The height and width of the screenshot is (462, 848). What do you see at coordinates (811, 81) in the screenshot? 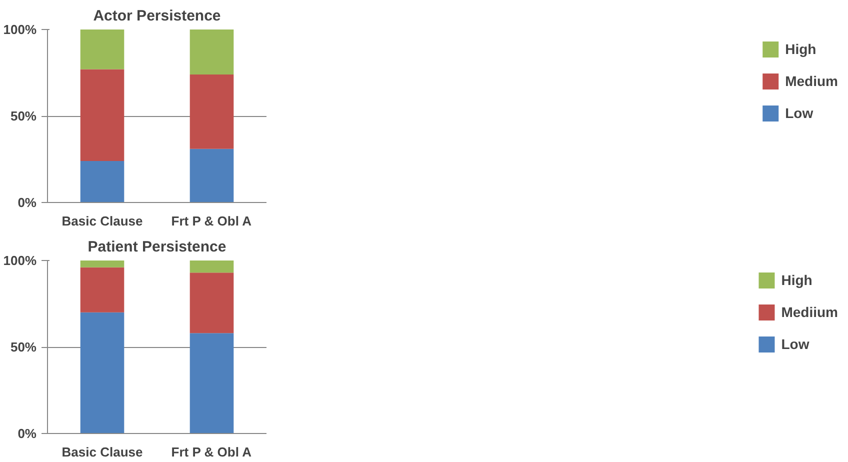
I see `legend-label: Medium` at bounding box center [811, 81].